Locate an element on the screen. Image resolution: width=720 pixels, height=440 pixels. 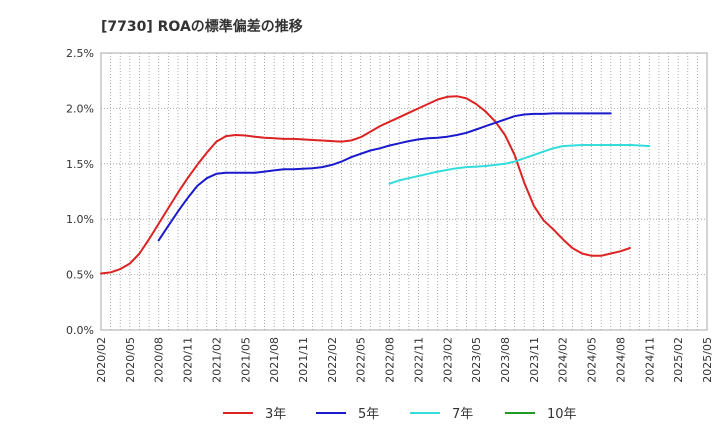
x-tick-label: 2022/08 is located at coordinates (390, 360).